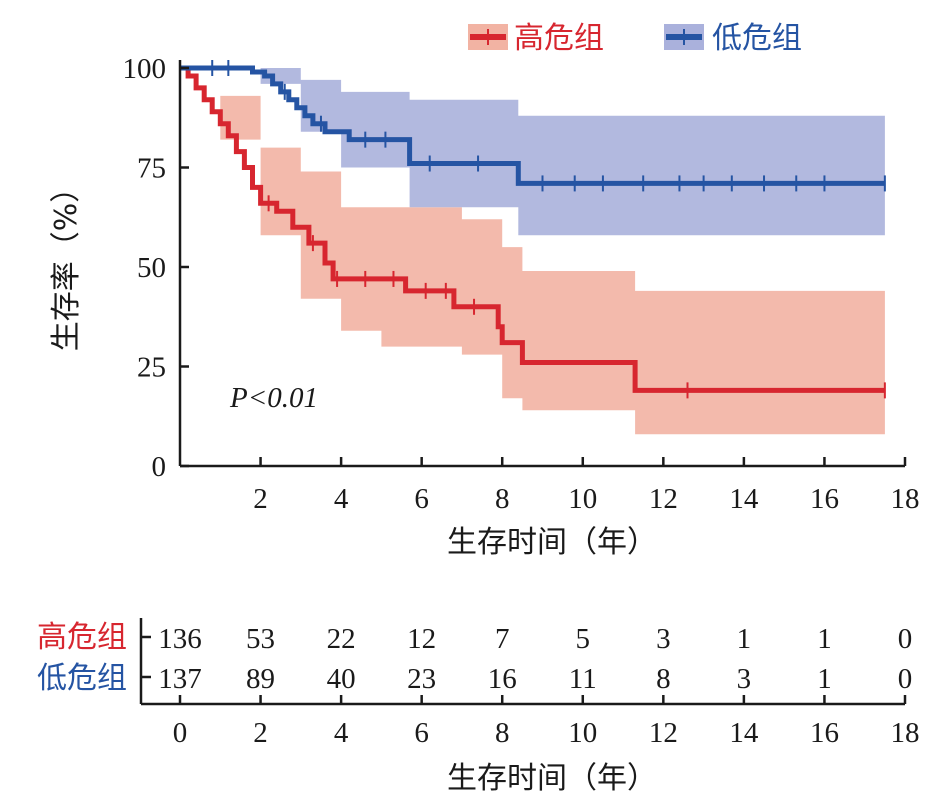 Image resolution: width=944 pixels, height=806 pixels. Describe the element at coordinates (260, 679) in the screenshot. I see `risk-count: 89` at that location.